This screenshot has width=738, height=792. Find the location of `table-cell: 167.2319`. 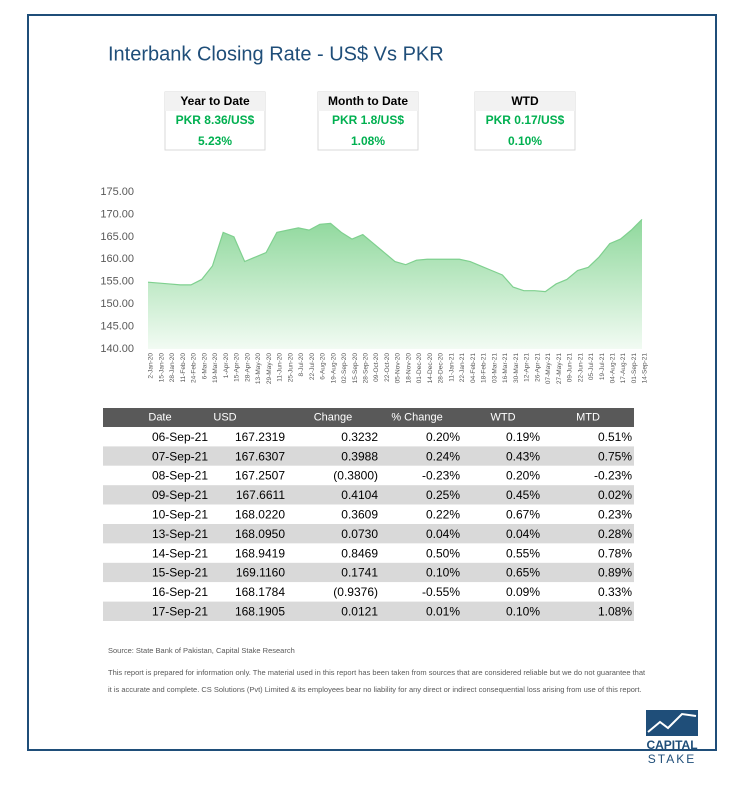

table-cell: 167.2319 is located at coordinates (260, 437).